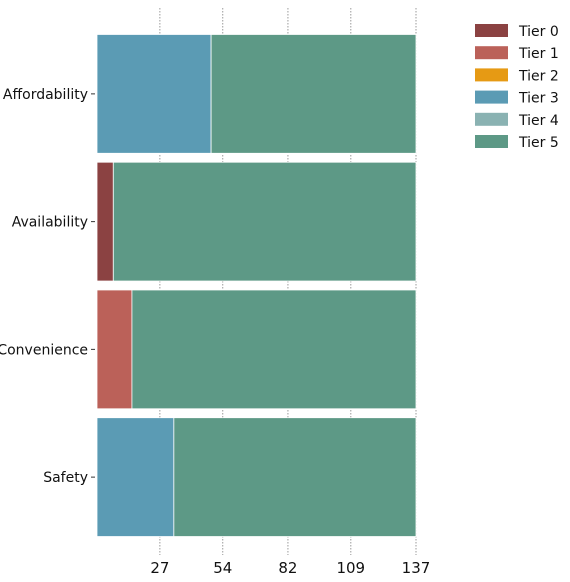 This screenshot has width=570, height=582. Describe the element at coordinates (538, 121) in the screenshot. I see `legend-label-4: Tier 4` at that location.